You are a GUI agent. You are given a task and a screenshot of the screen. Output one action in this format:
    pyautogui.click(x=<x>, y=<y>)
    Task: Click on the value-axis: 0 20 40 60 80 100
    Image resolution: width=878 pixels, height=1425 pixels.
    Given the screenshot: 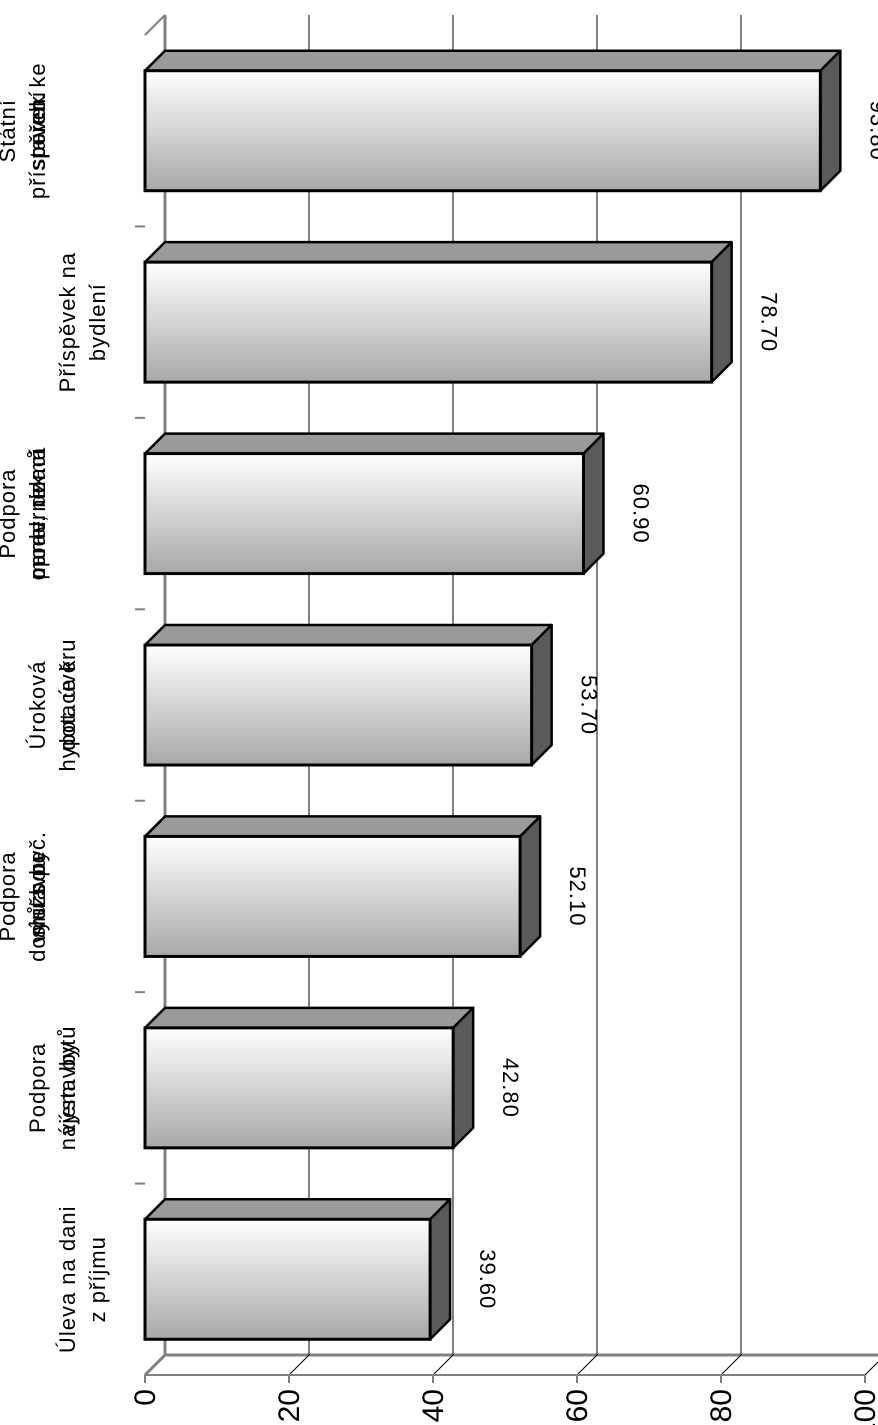 What is the action you would take?
    pyautogui.click(x=503, y=1399)
    